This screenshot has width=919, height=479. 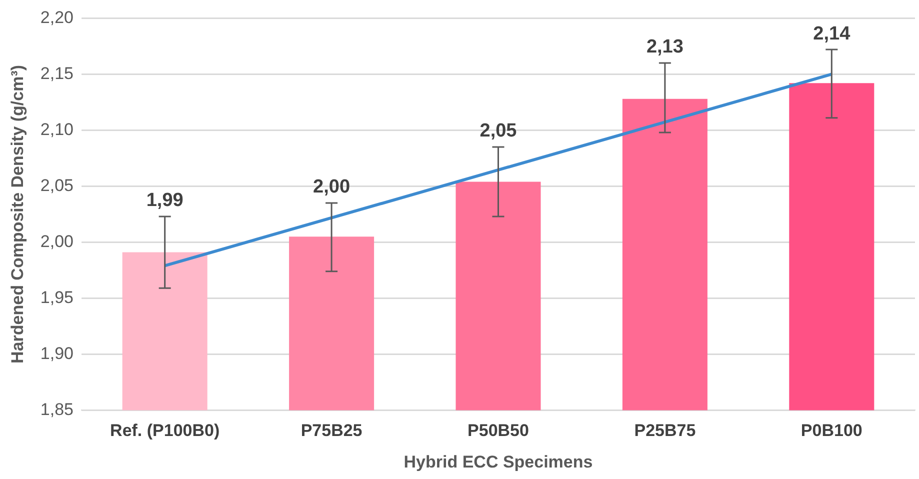 What do you see at coordinates (165, 201) in the screenshot?
I see `data-label: 1,99` at bounding box center [165, 201].